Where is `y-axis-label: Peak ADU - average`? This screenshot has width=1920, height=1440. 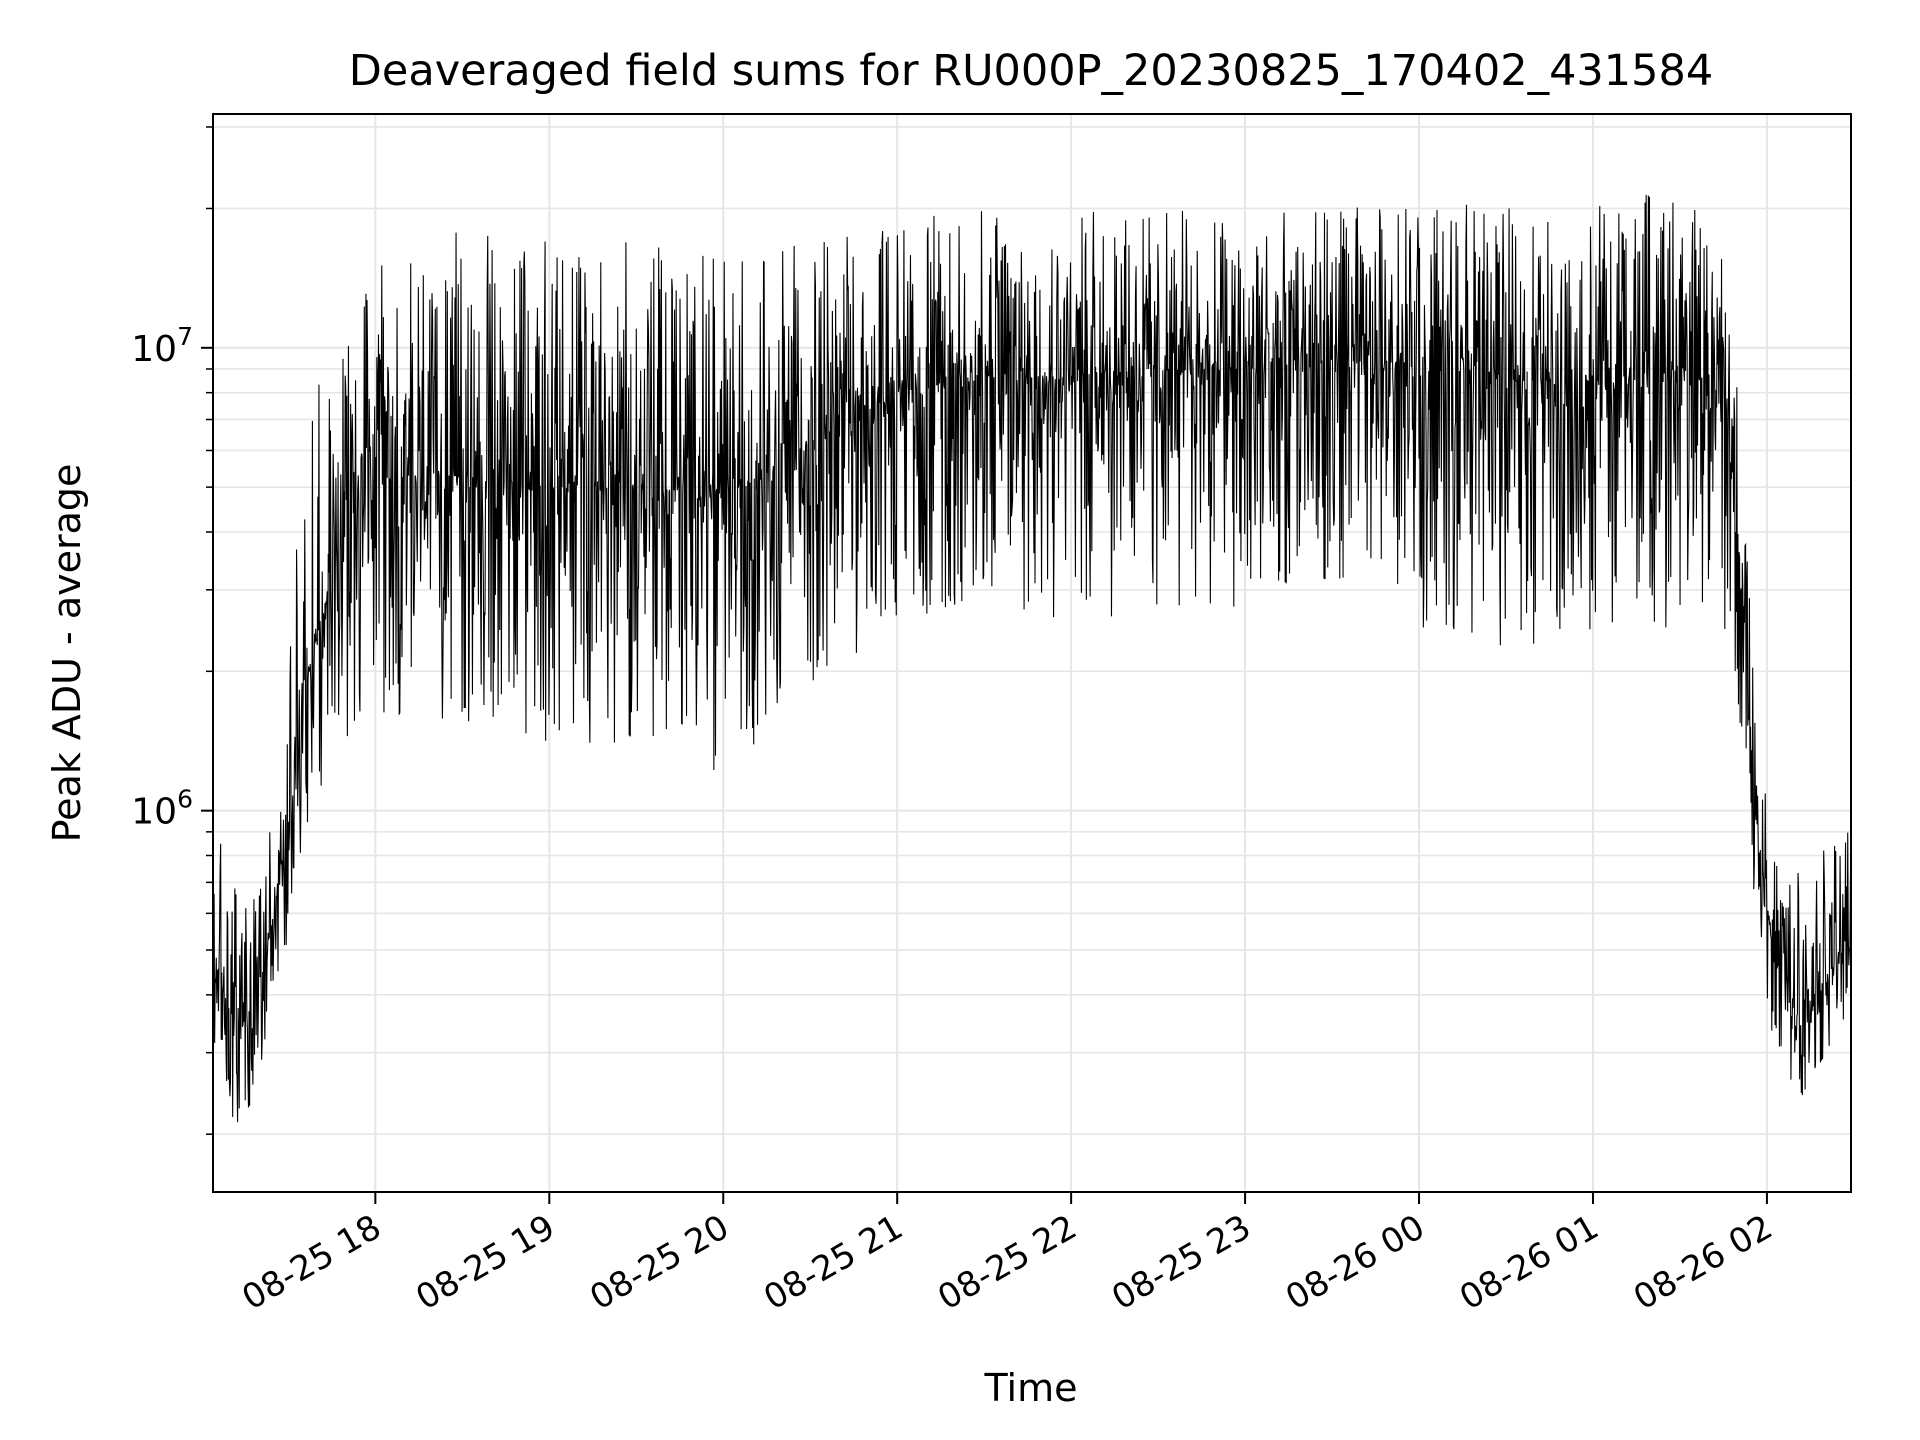 y-axis-label: Peak ADU - average is located at coordinates (67, 653).